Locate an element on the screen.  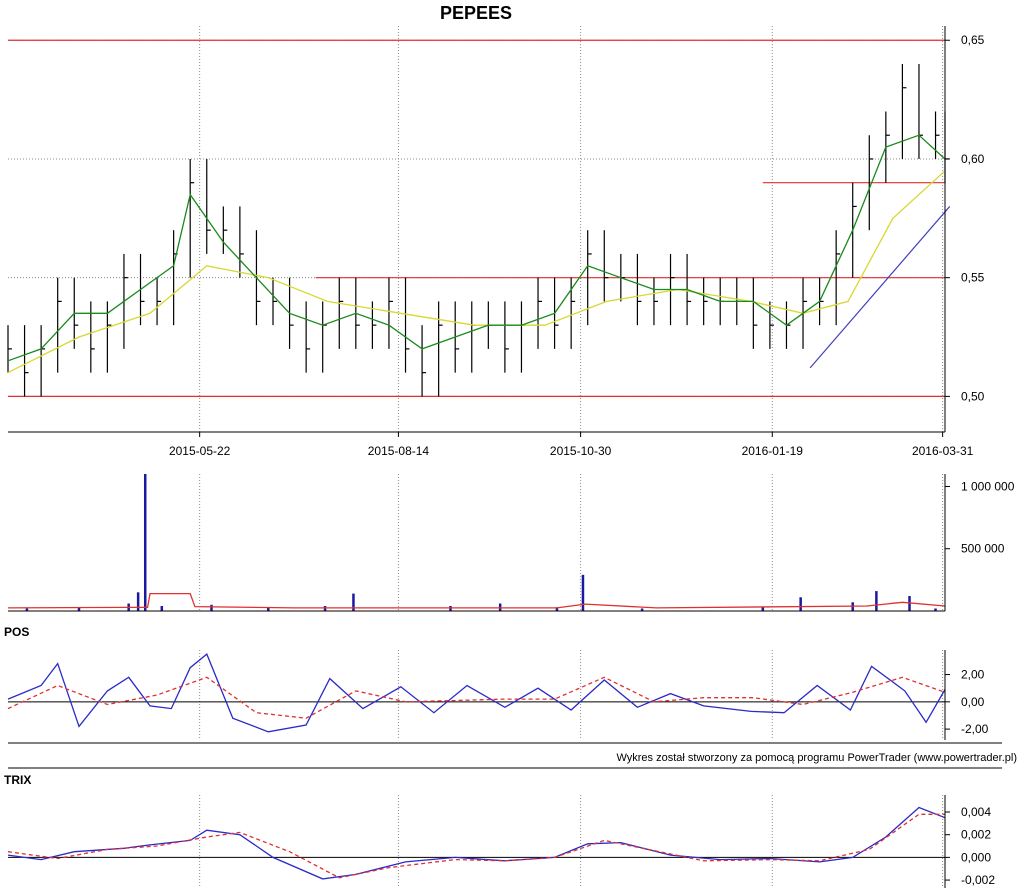
y-tick-label: 0,00 is located at coordinates (973, 702).